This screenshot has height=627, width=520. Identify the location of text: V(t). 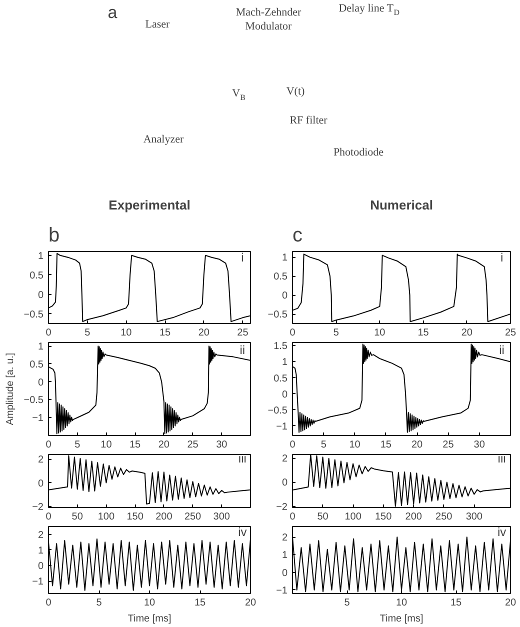
(295, 92).